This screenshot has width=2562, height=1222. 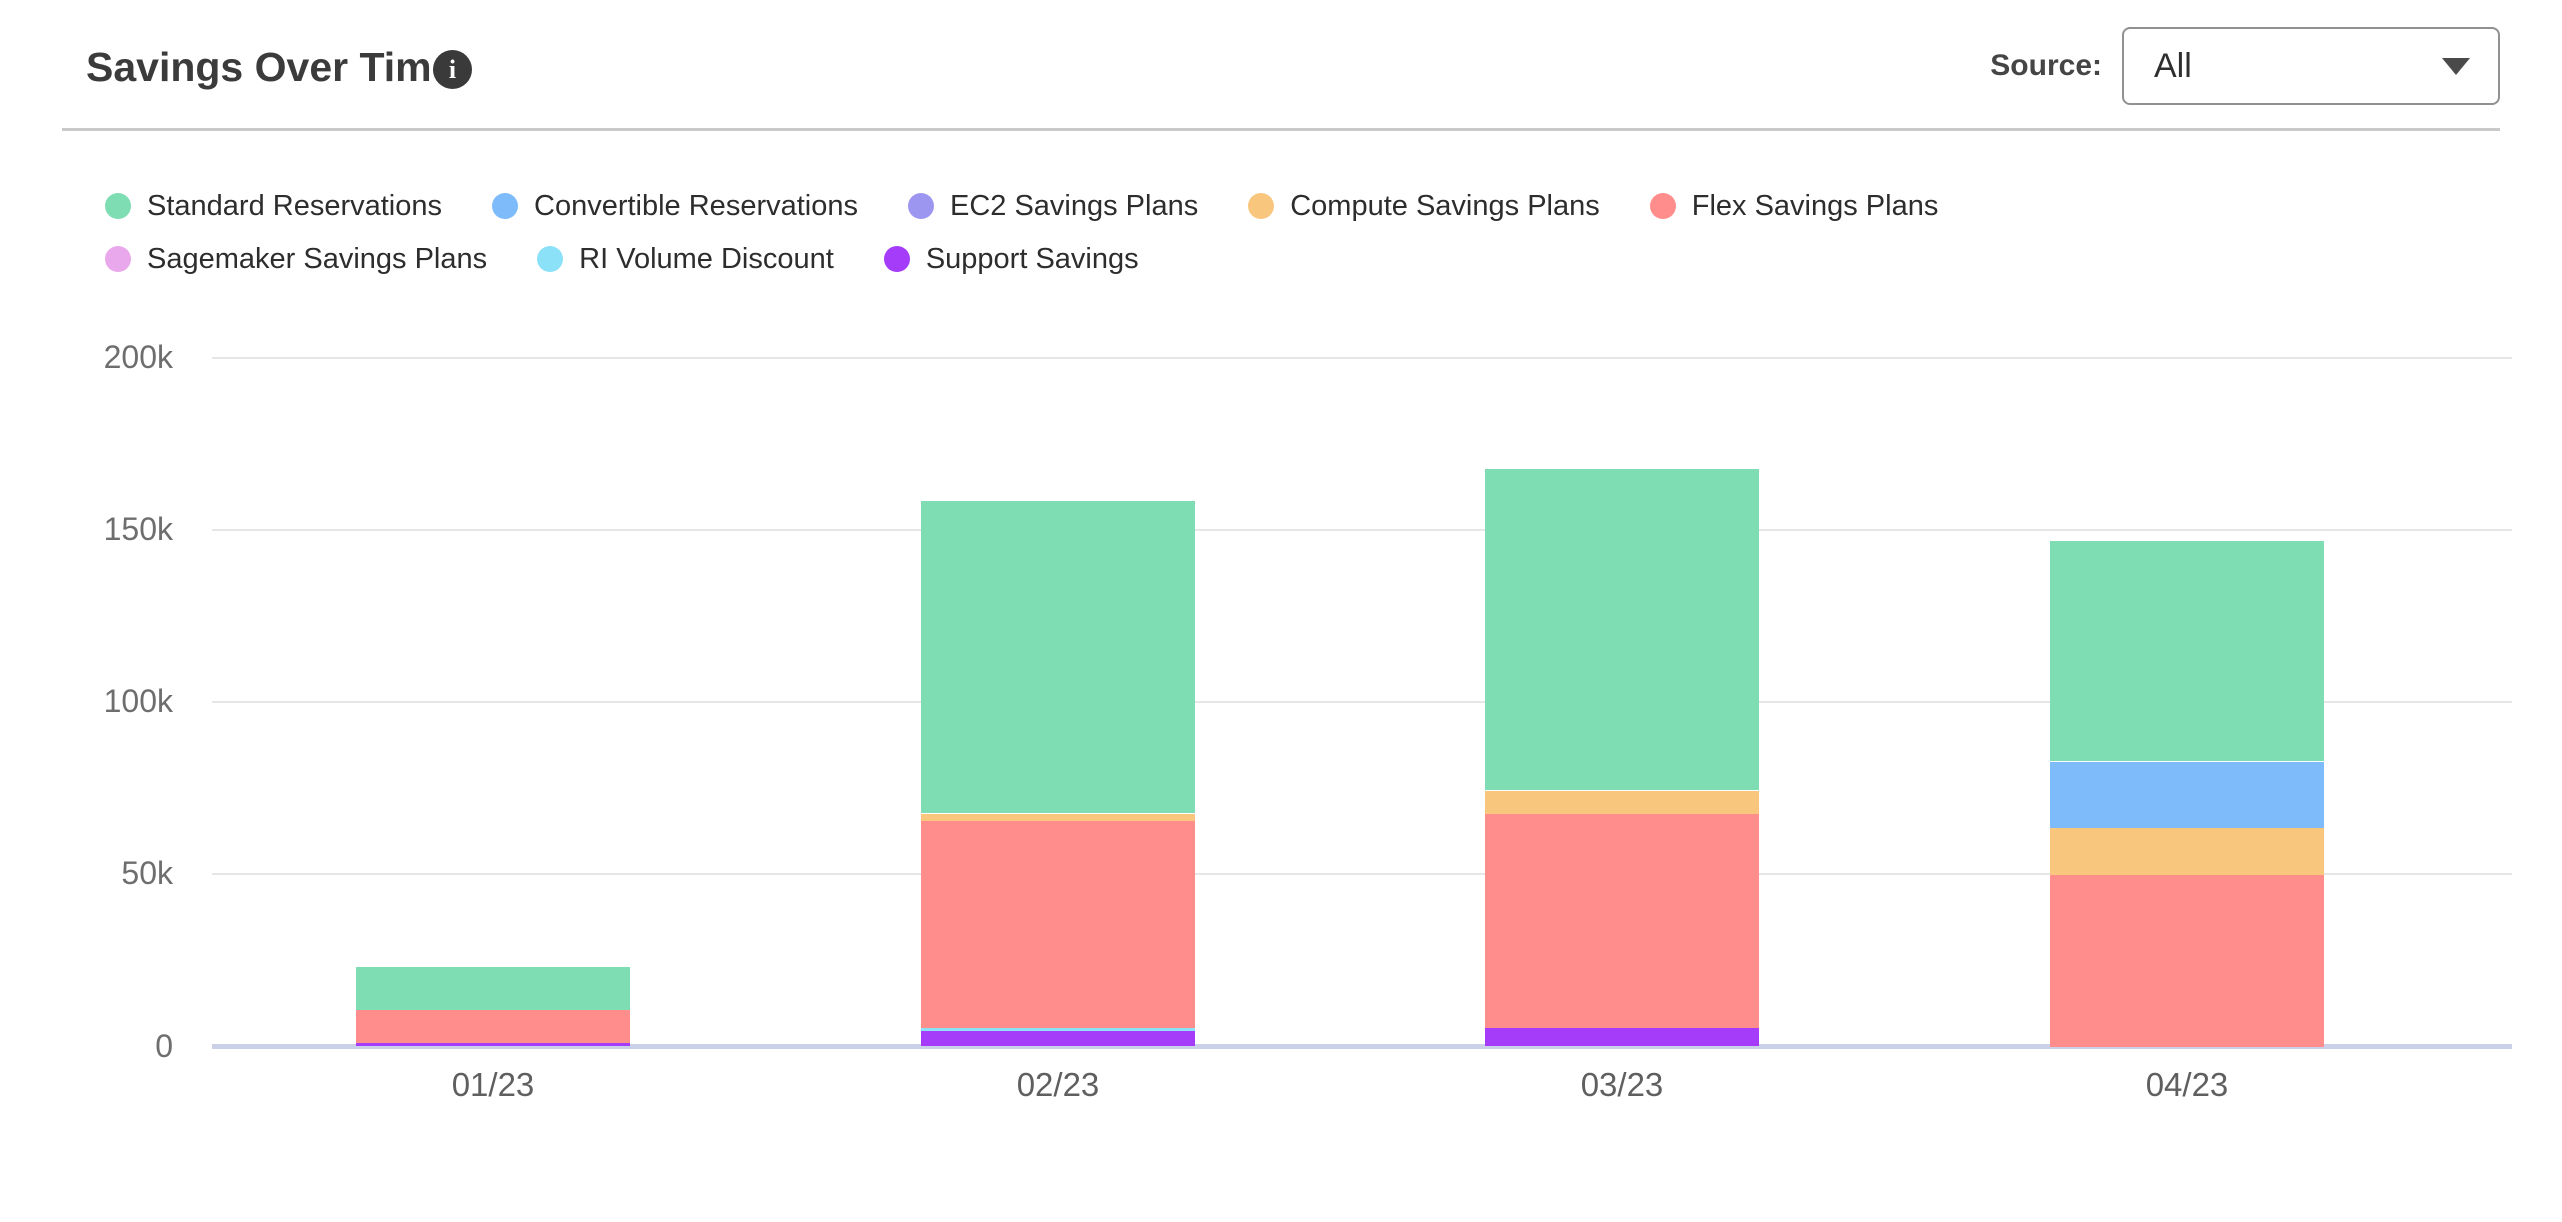 I want to click on y-axis-tick-label: 100k, so click(x=138, y=701).